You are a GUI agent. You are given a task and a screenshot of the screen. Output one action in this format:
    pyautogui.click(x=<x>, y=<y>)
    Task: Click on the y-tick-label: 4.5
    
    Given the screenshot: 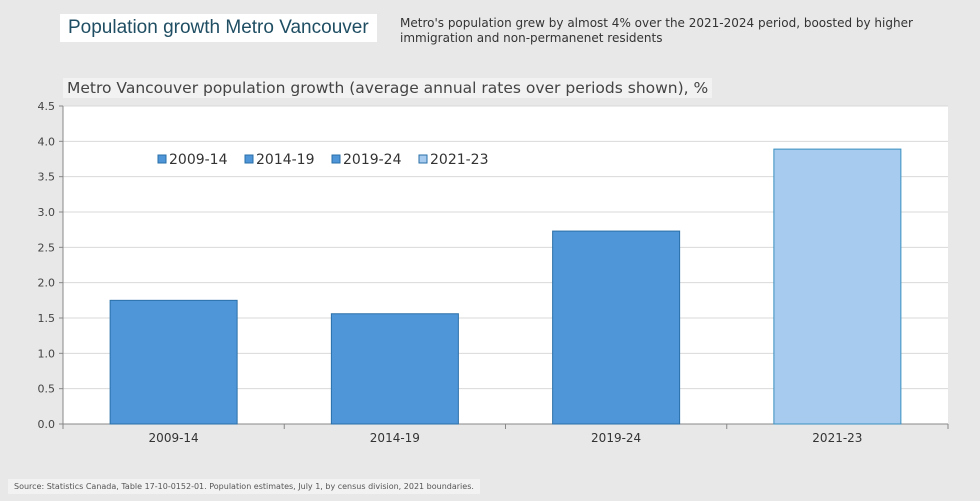 What is the action you would take?
    pyautogui.click(x=47, y=106)
    